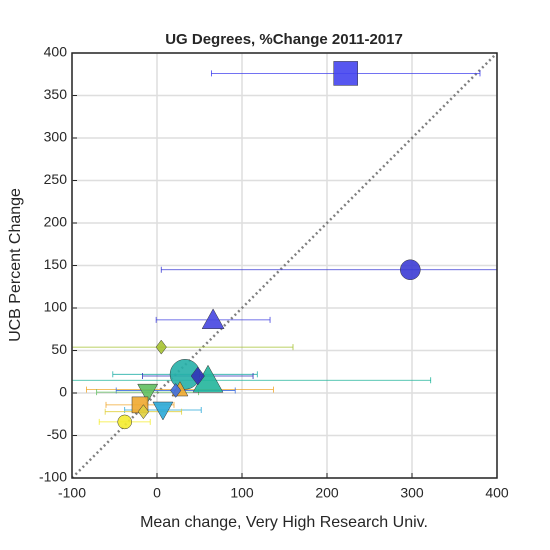 The height and width of the screenshot is (550, 550). What do you see at coordinates (327, 493) in the screenshot?
I see `x-tick-label: 200` at bounding box center [327, 493].